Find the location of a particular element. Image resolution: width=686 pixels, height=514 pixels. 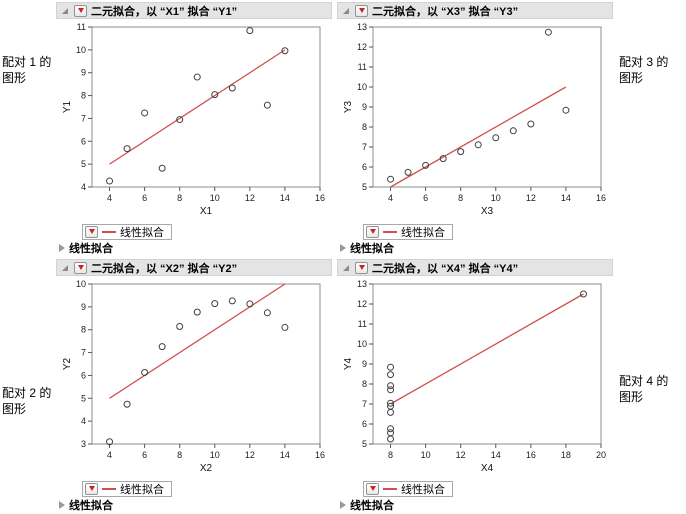

svg-text: 14 is located at coordinates (496, 455).